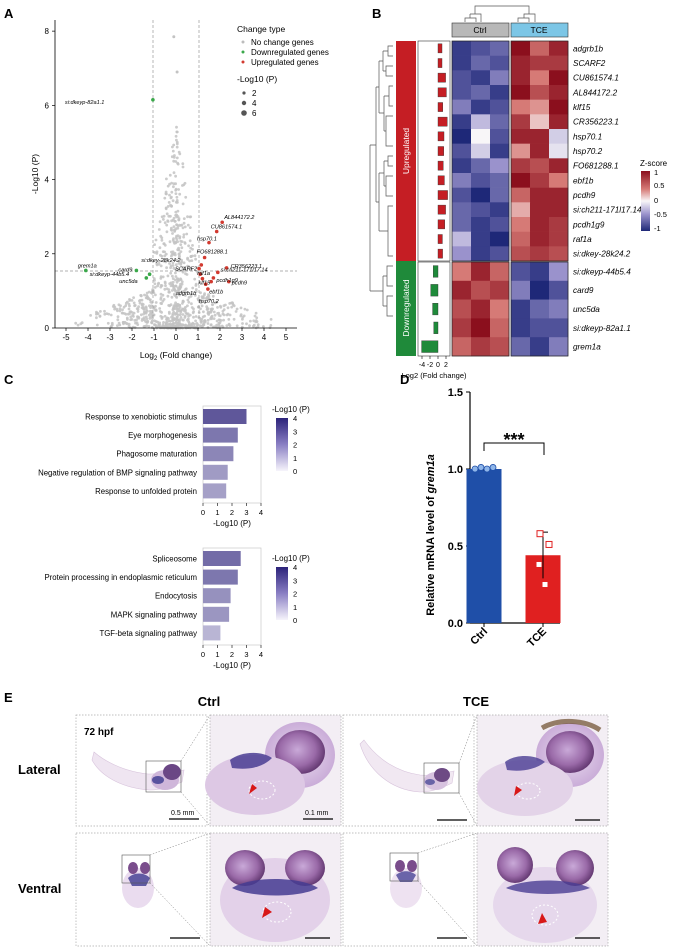  I want to click on heatmap-cells, so click(510, 199).